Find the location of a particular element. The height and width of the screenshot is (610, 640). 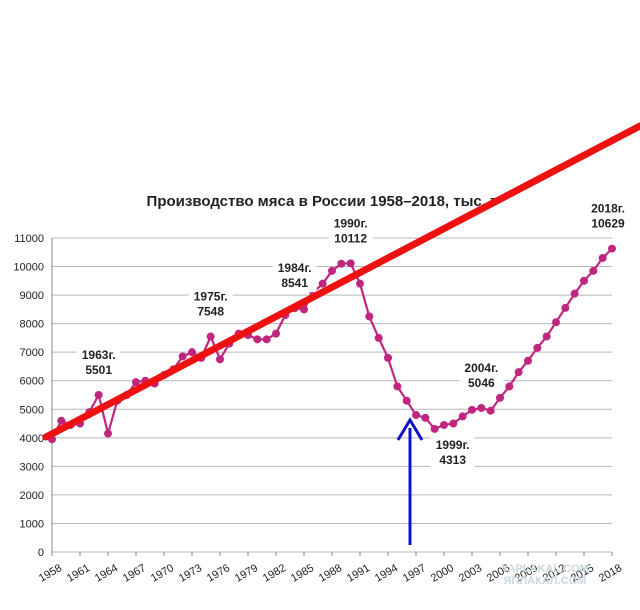

watermark: YAPLAKAL.COM ЯПЛАКАЛ.COM is located at coordinates (545, 575).